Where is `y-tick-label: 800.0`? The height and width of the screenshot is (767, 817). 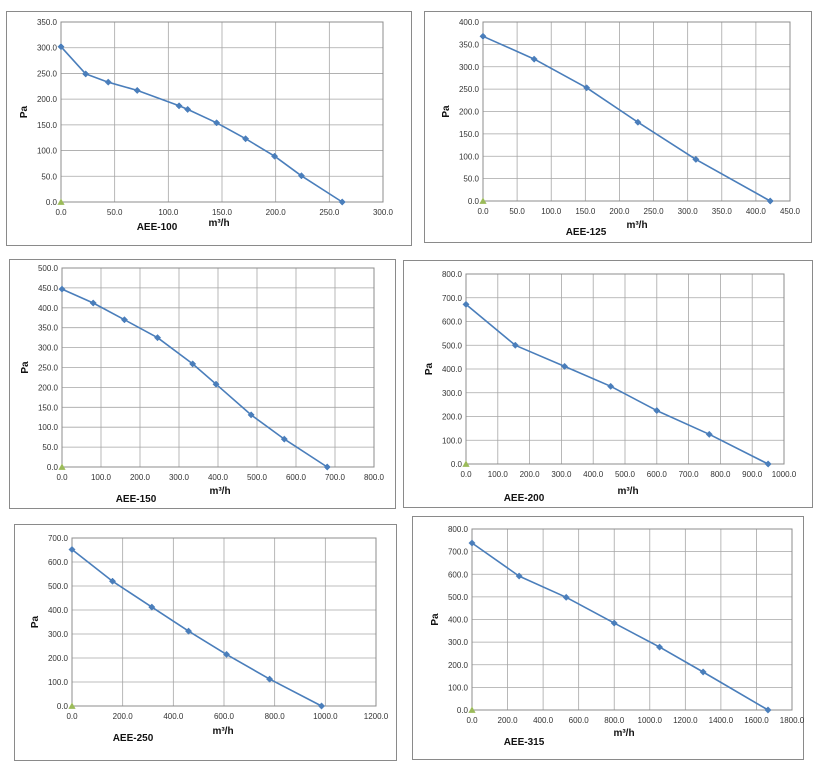 y-tick-label: 800.0 is located at coordinates (458, 529).